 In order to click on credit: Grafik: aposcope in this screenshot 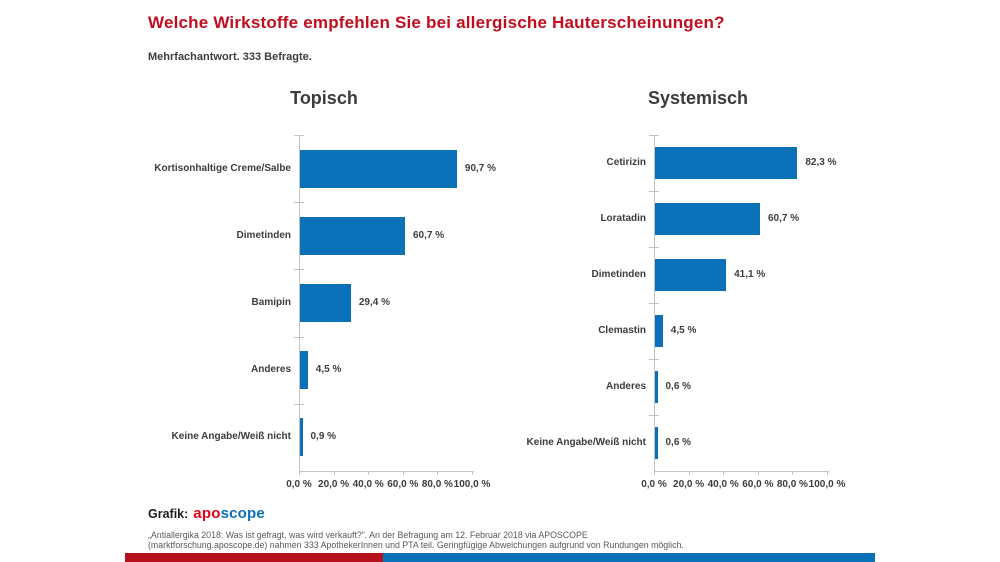, I will do `click(206, 513)`.